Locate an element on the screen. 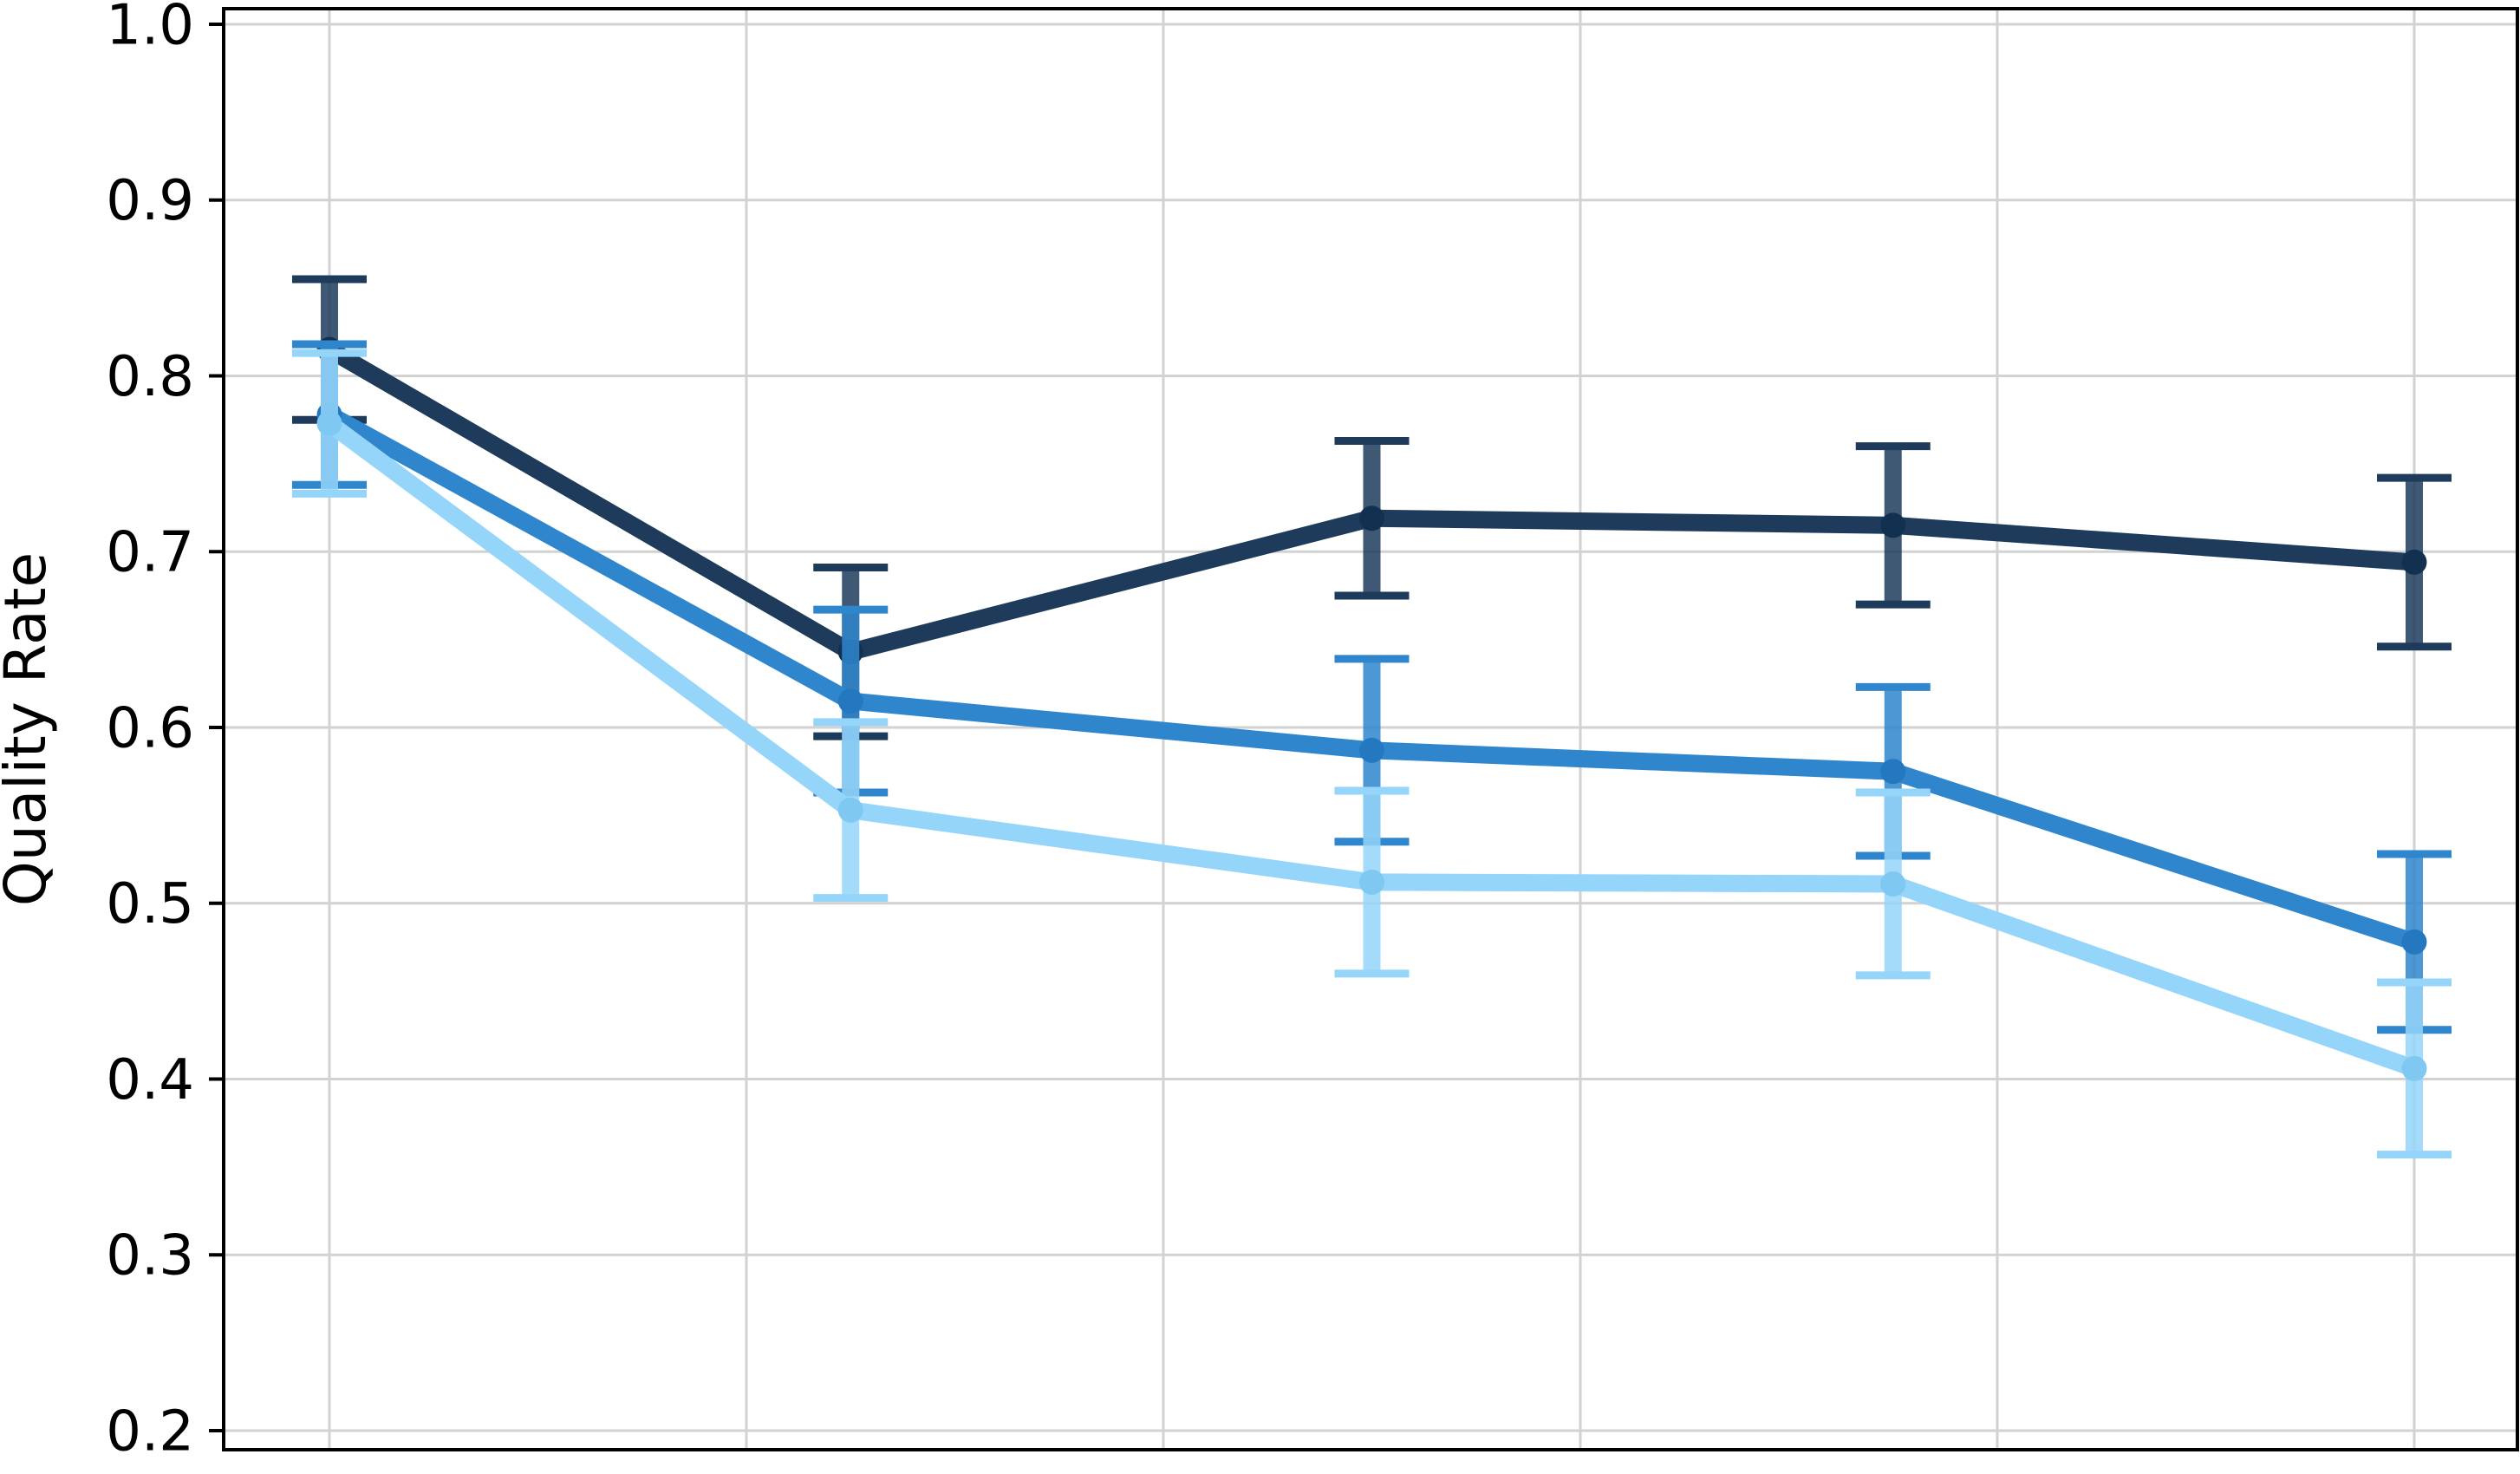  y-tick-label: 0.2 is located at coordinates (150, 1432).